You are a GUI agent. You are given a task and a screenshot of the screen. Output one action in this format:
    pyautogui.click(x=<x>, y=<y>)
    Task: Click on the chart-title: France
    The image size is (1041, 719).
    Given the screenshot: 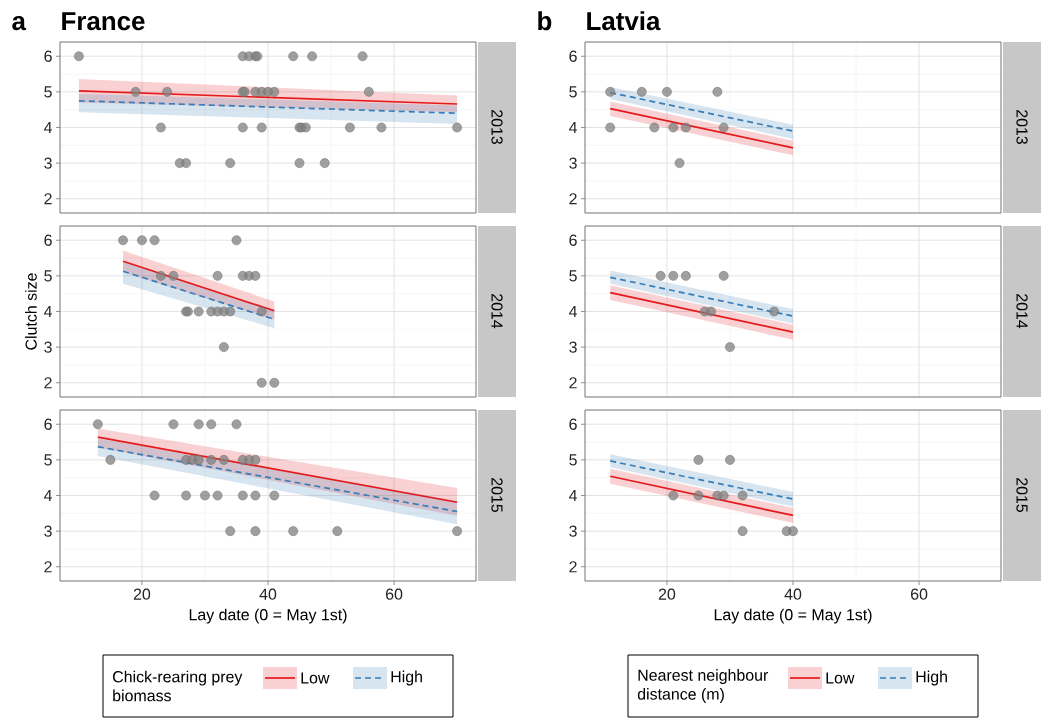 What is the action you would take?
    pyautogui.click(x=103, y=21)
    